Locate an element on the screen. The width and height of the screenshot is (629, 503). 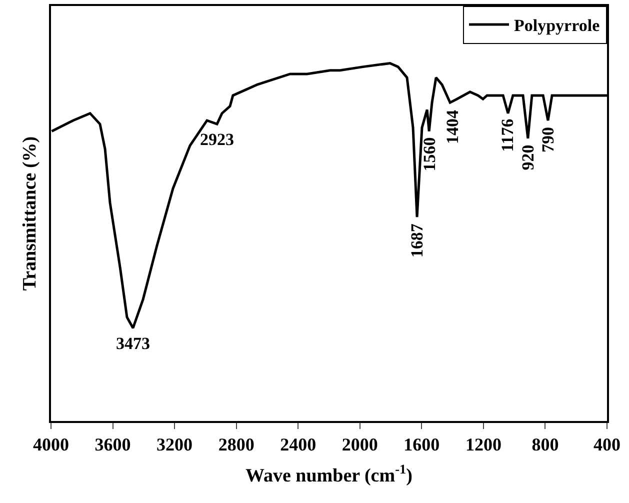
x-tick-label: 4000 is located at coordinates (51, 444).